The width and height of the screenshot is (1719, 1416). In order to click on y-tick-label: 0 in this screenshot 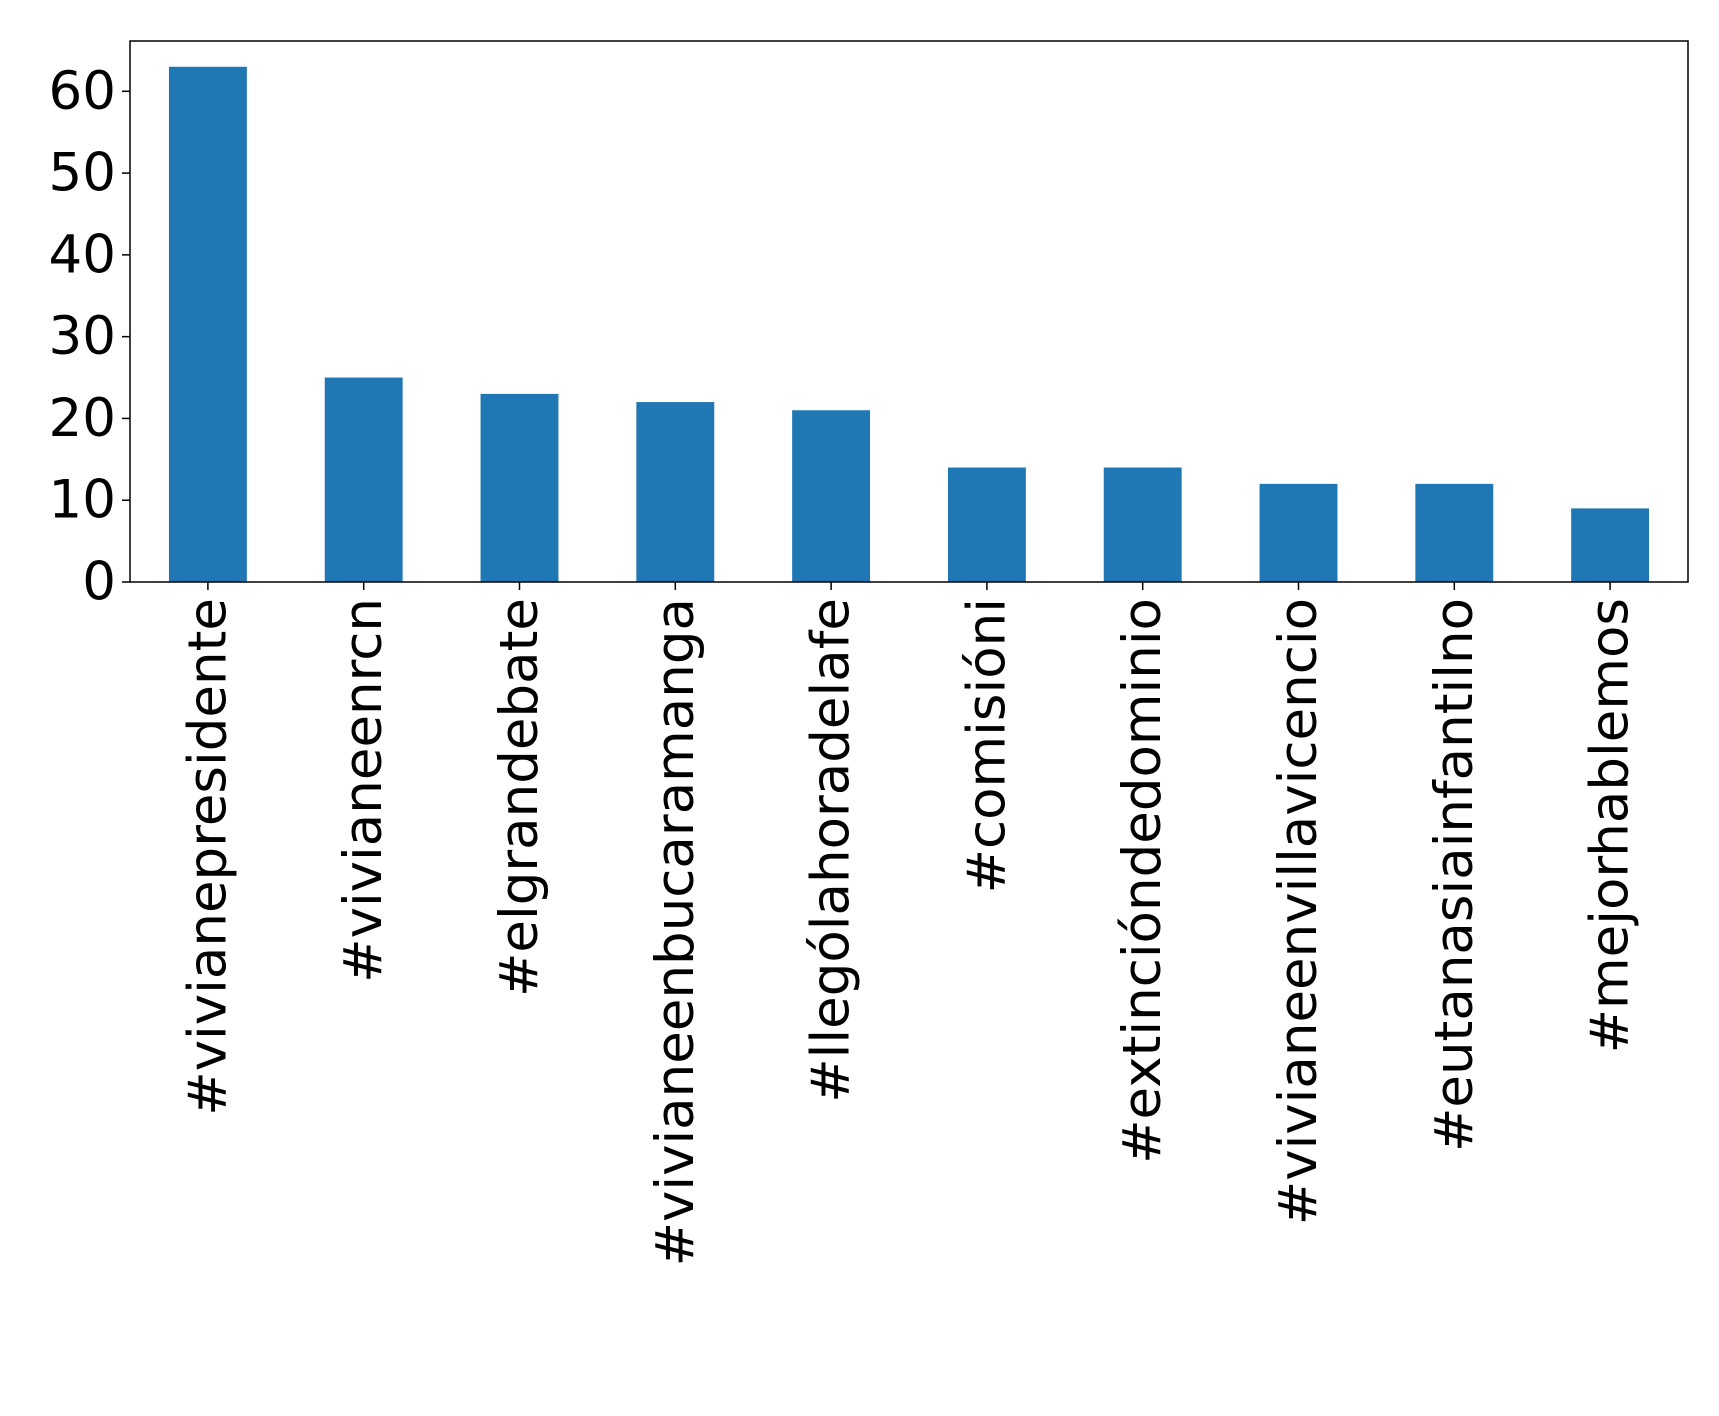, I will do `click(99, 582)`.